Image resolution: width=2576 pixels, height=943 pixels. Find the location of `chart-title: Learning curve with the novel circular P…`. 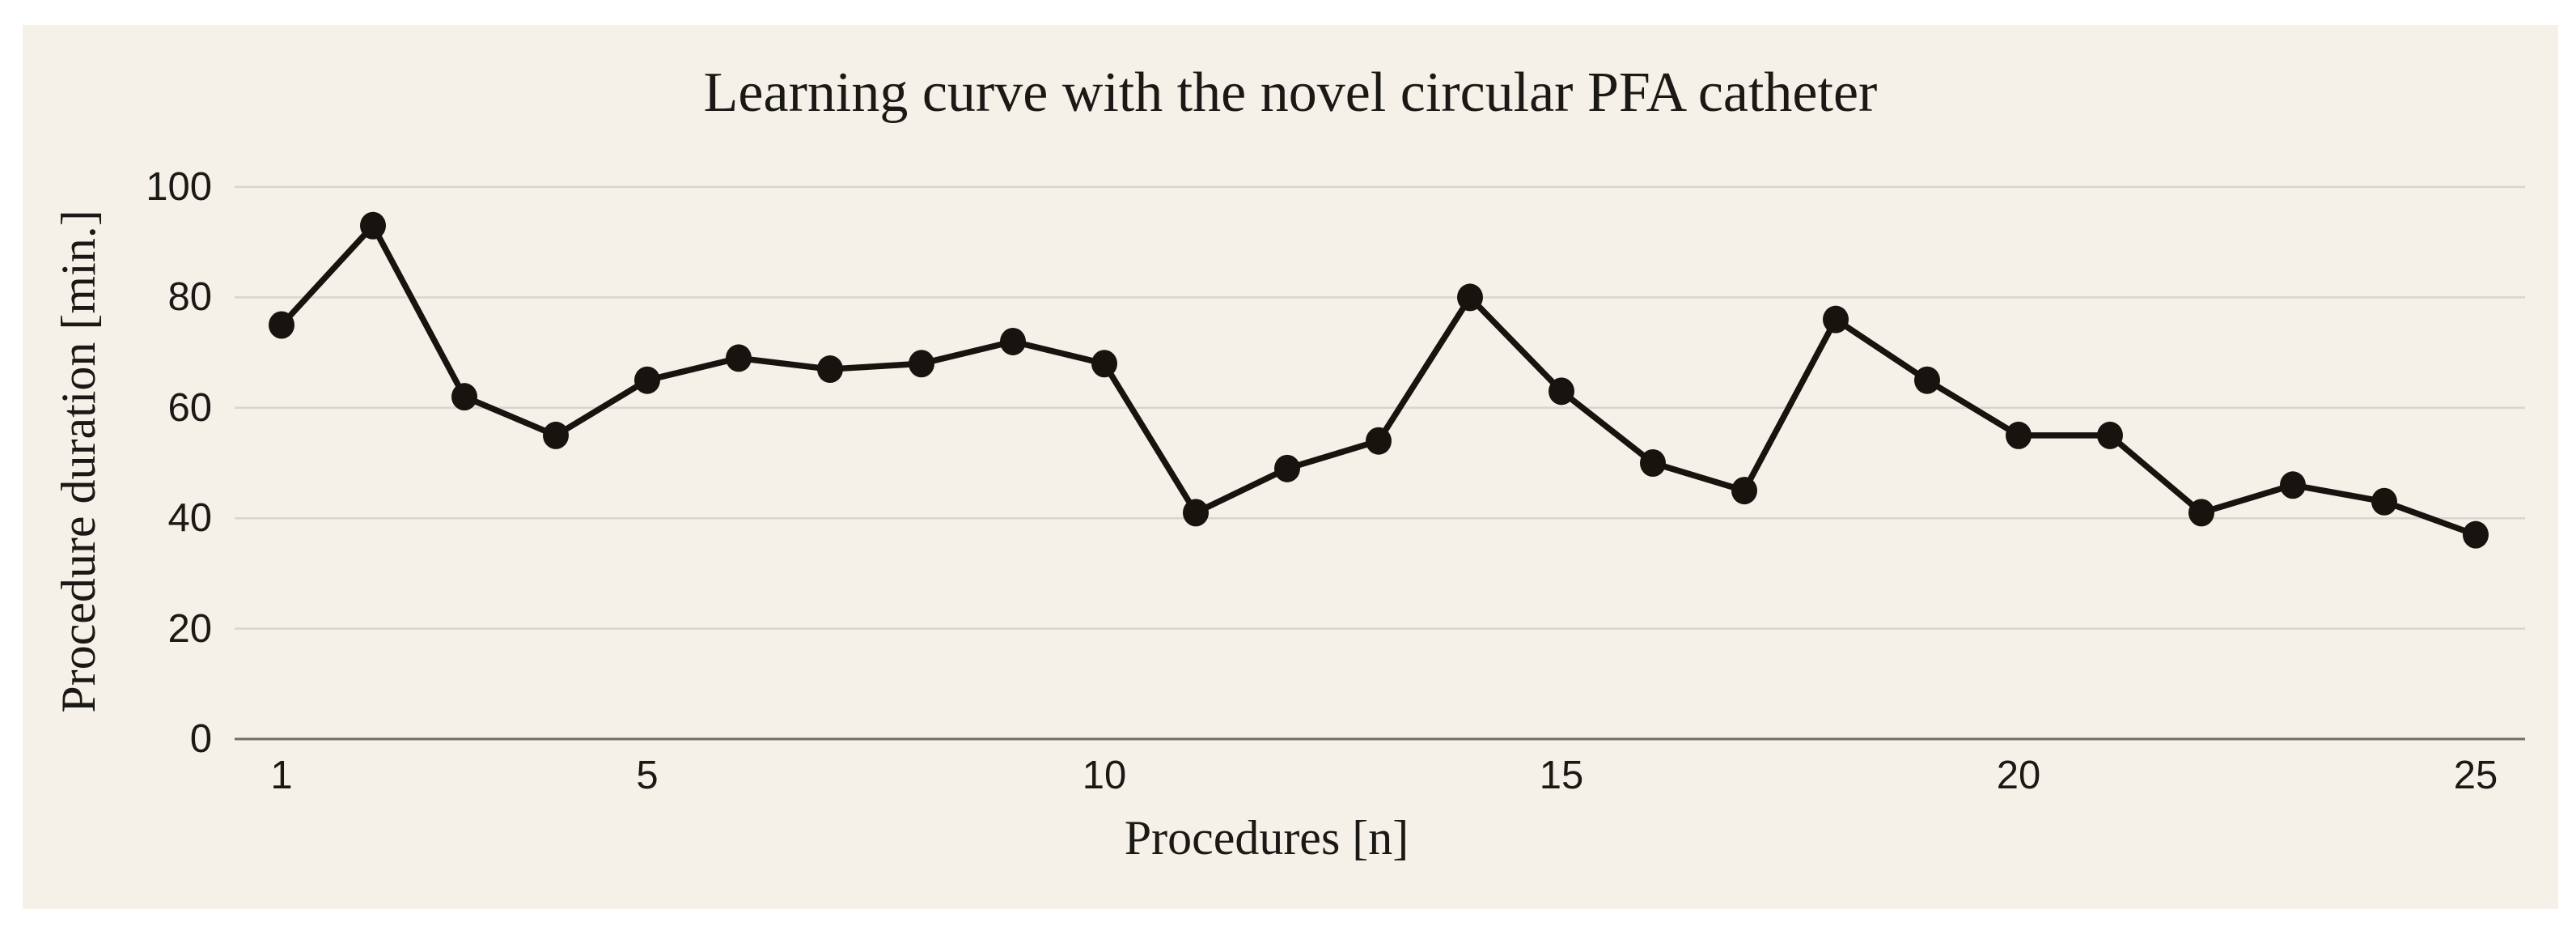

chart-title: Learning curve with the novel circular P… is located at coordinates (1290, 93).